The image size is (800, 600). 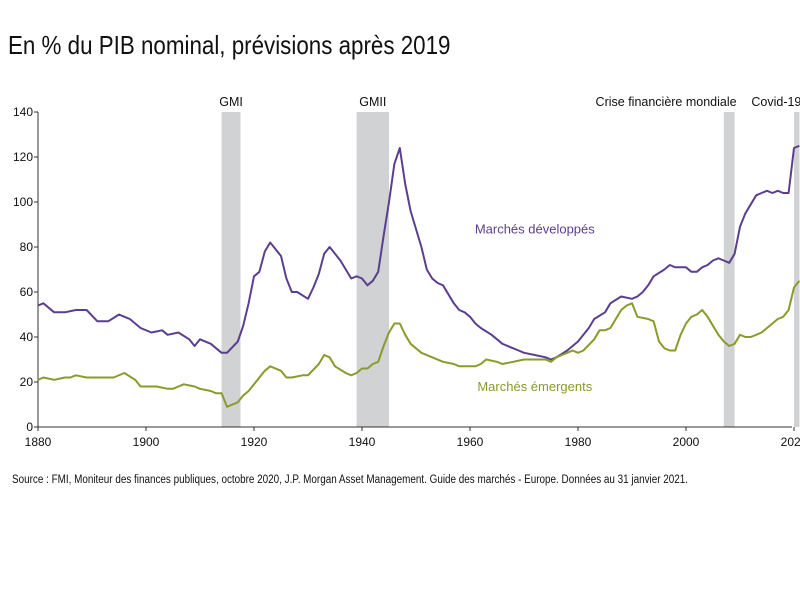 I want to click on y-tick-label: 120, so click(x=23, y=157).